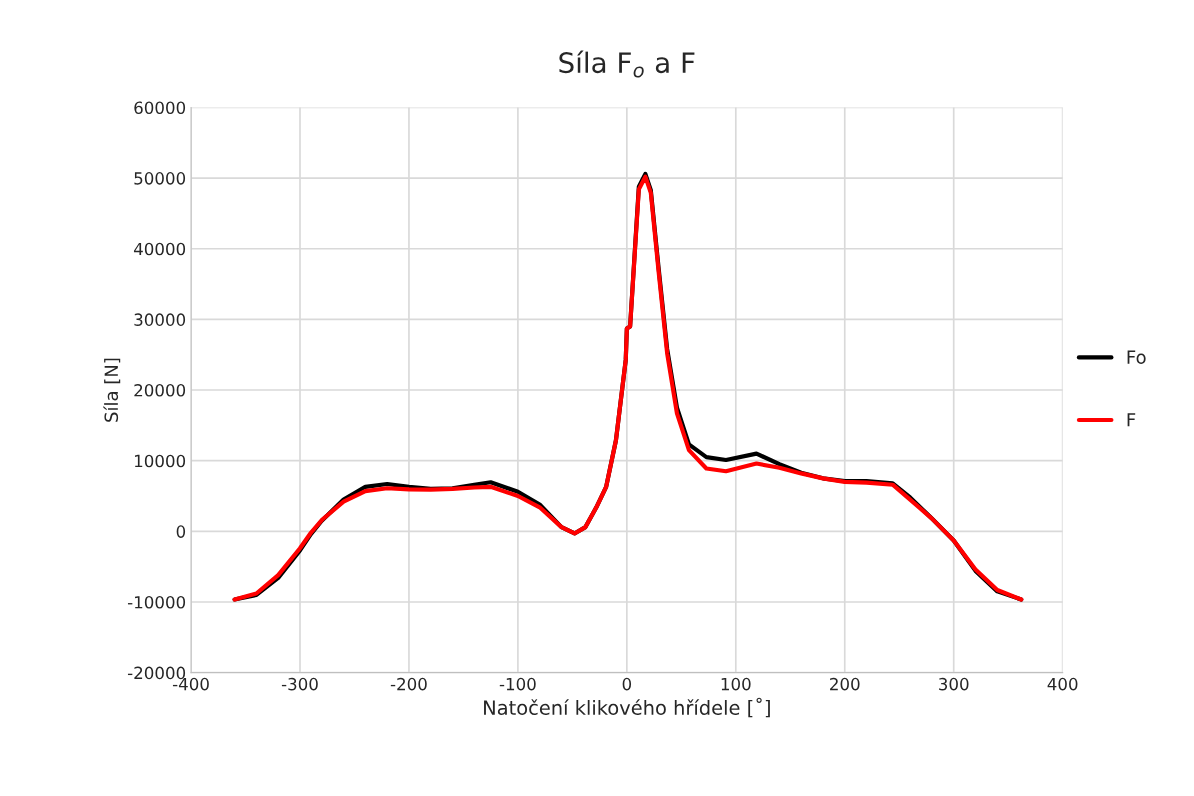  I want to click on x-tick-label: 100, so click(736, 684).